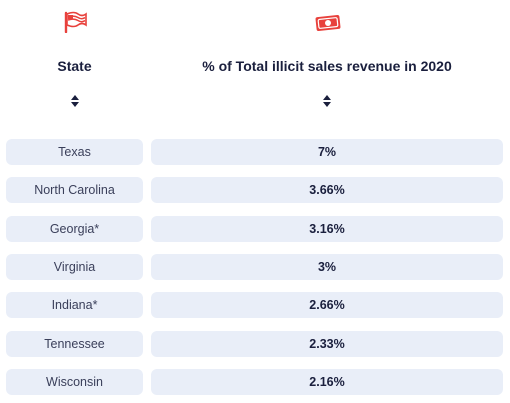 The height and width of the screenshot is (403, 510). What do you see at coordinates (74, 305) in the screenshot?
I see `state-cell: Indiana*` at bounding box center [74, 305].